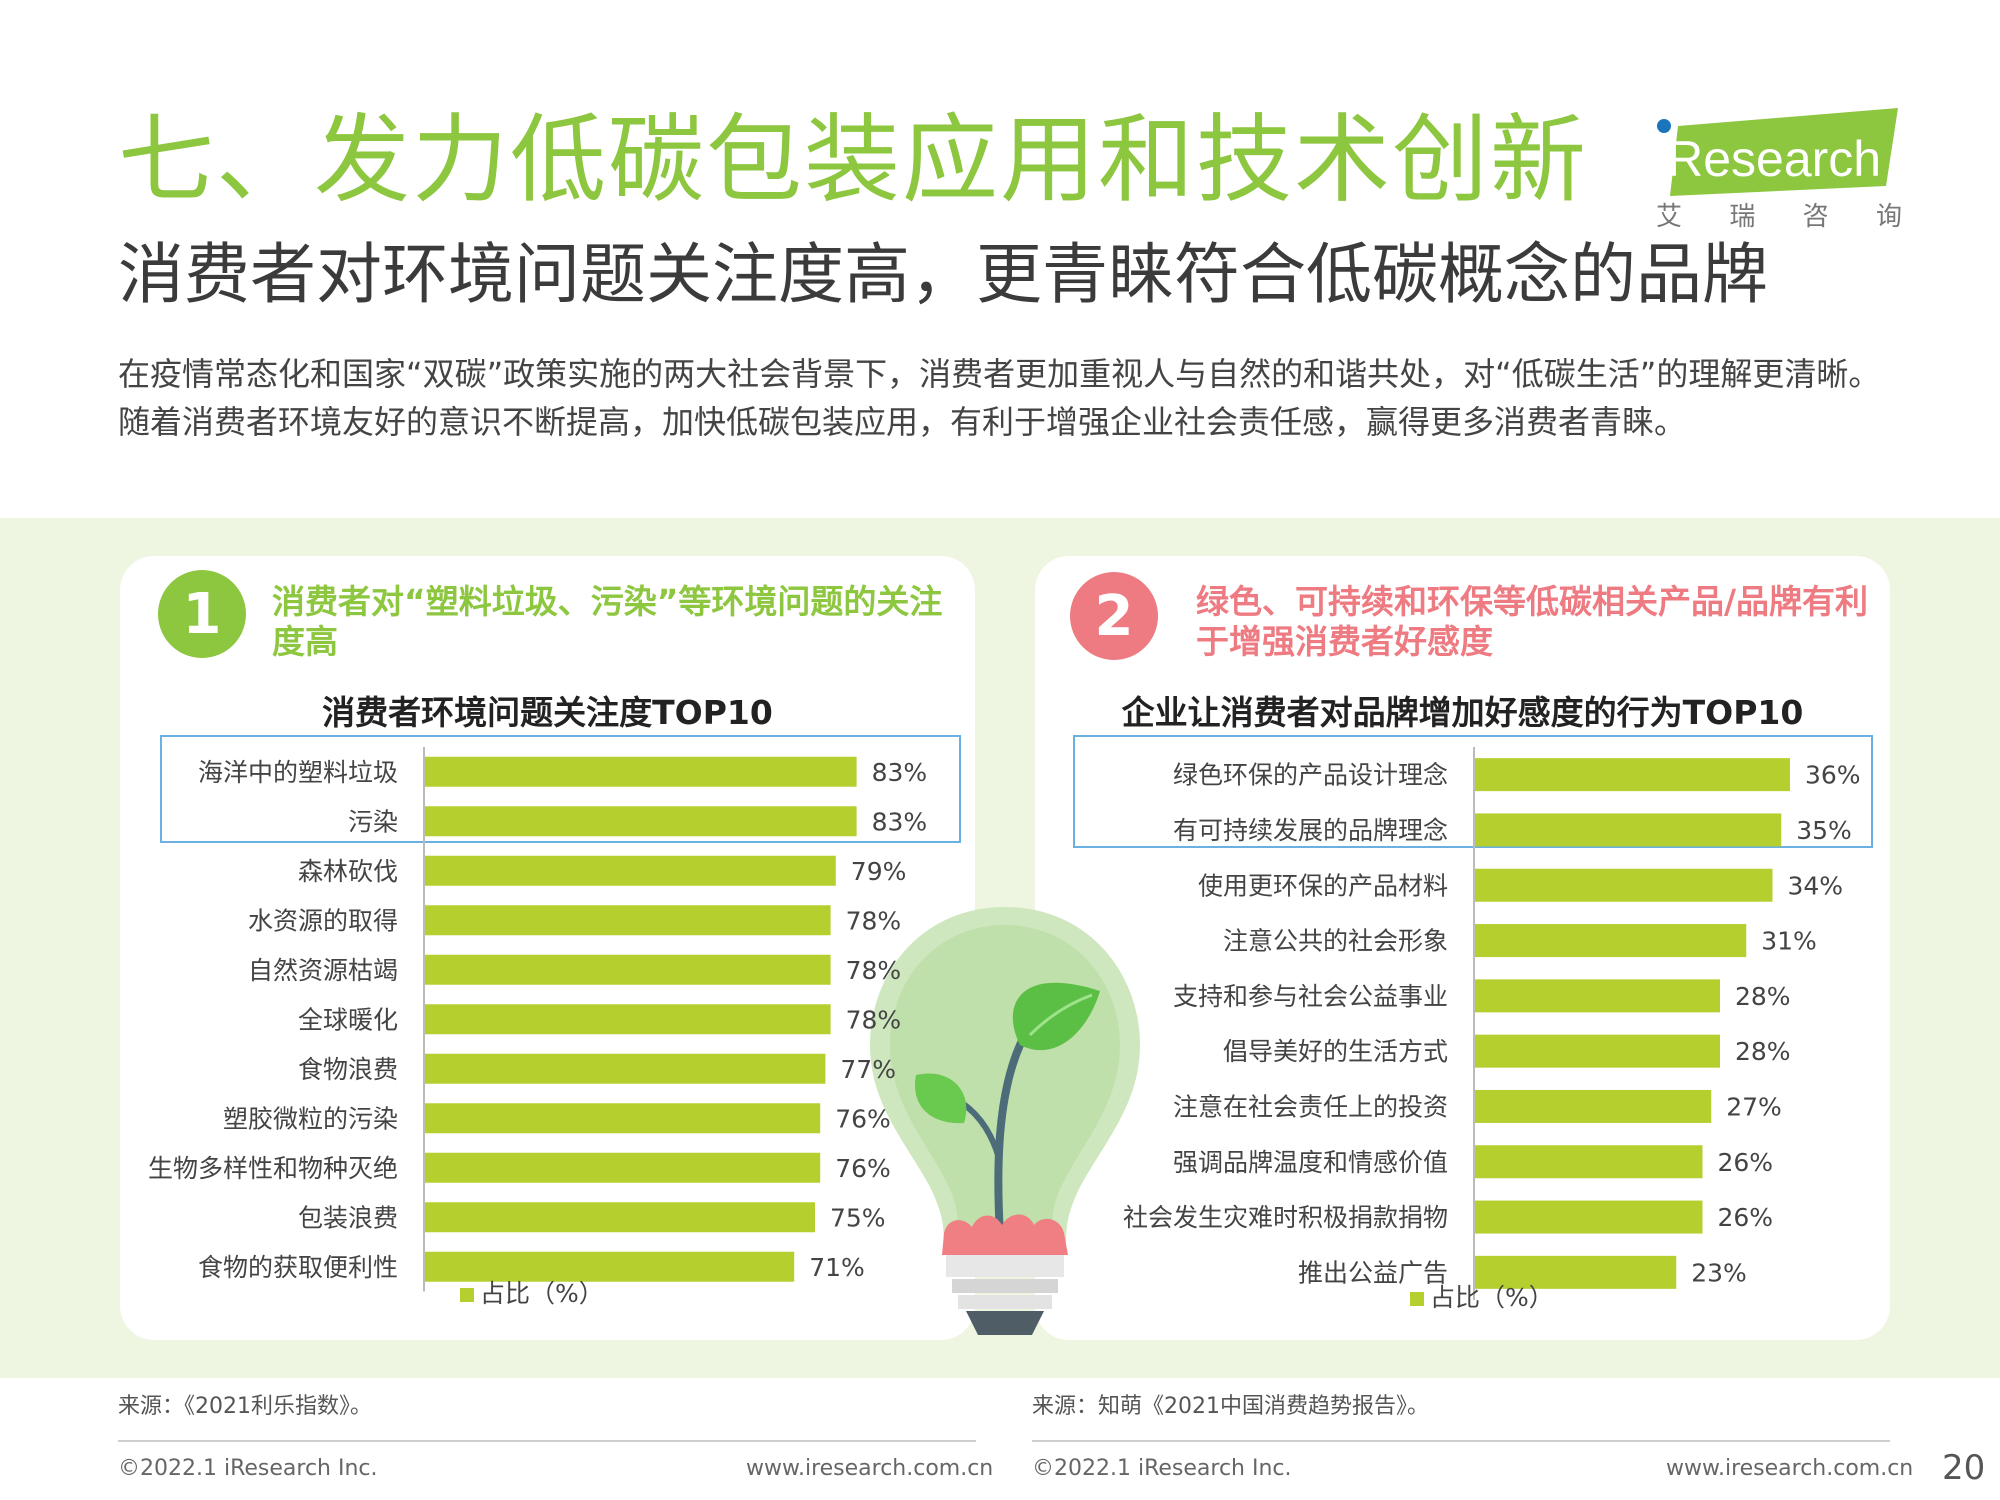  I want to click on source-note-left: 来源：《2021利乐指数》。, so click(245, 1406).